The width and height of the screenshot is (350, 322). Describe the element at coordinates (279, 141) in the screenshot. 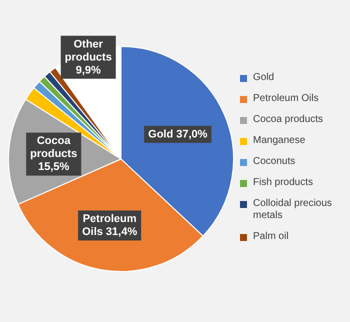

I see `legend-label: Manganese` at that location.